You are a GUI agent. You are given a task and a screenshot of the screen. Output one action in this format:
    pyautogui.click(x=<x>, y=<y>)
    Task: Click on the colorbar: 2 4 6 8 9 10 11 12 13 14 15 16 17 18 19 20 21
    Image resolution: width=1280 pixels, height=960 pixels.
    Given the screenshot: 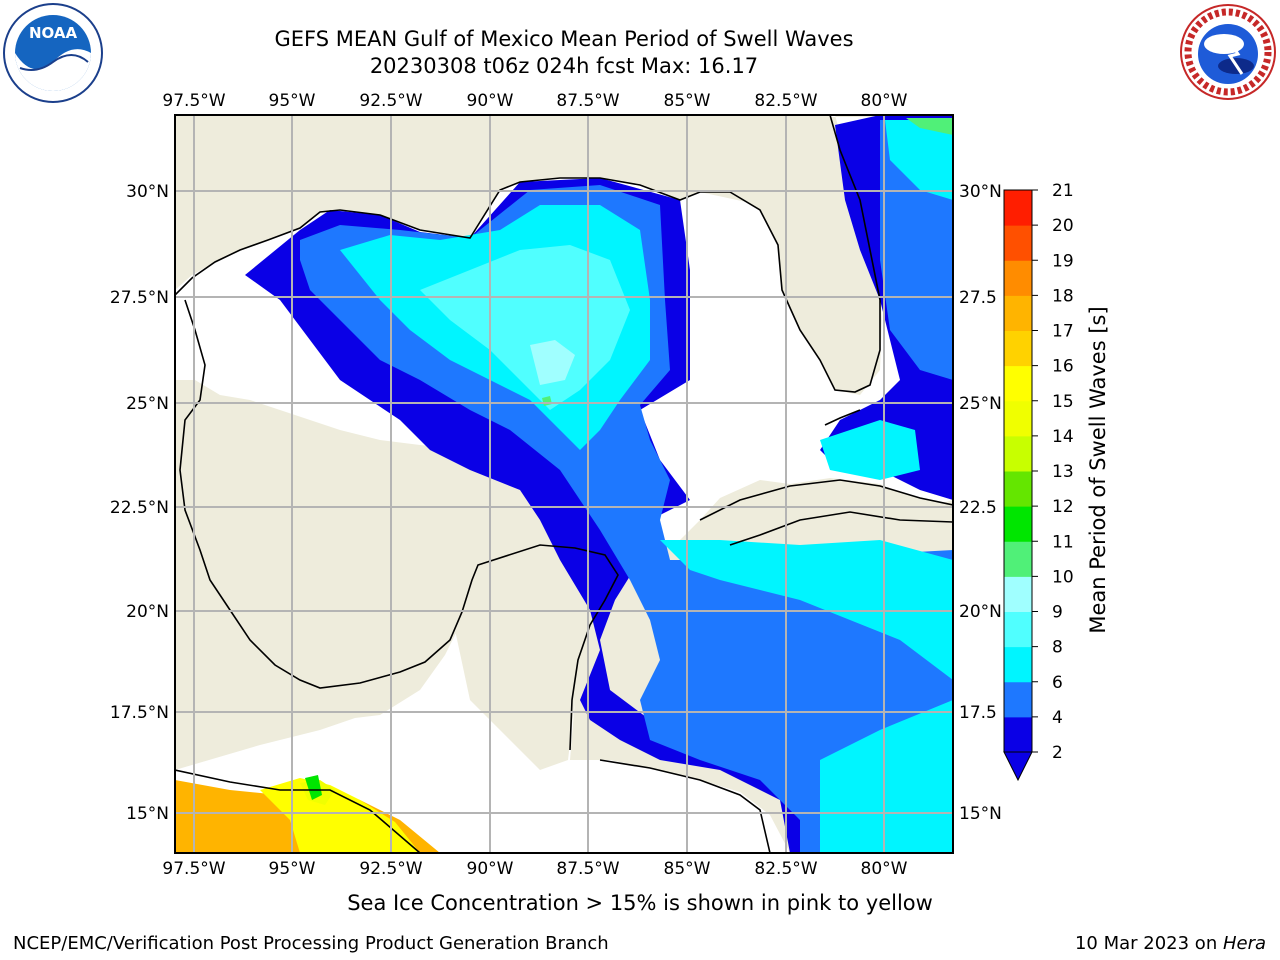 What is the action you would take?
    pyautogui.click(x=1038, y=481)
    